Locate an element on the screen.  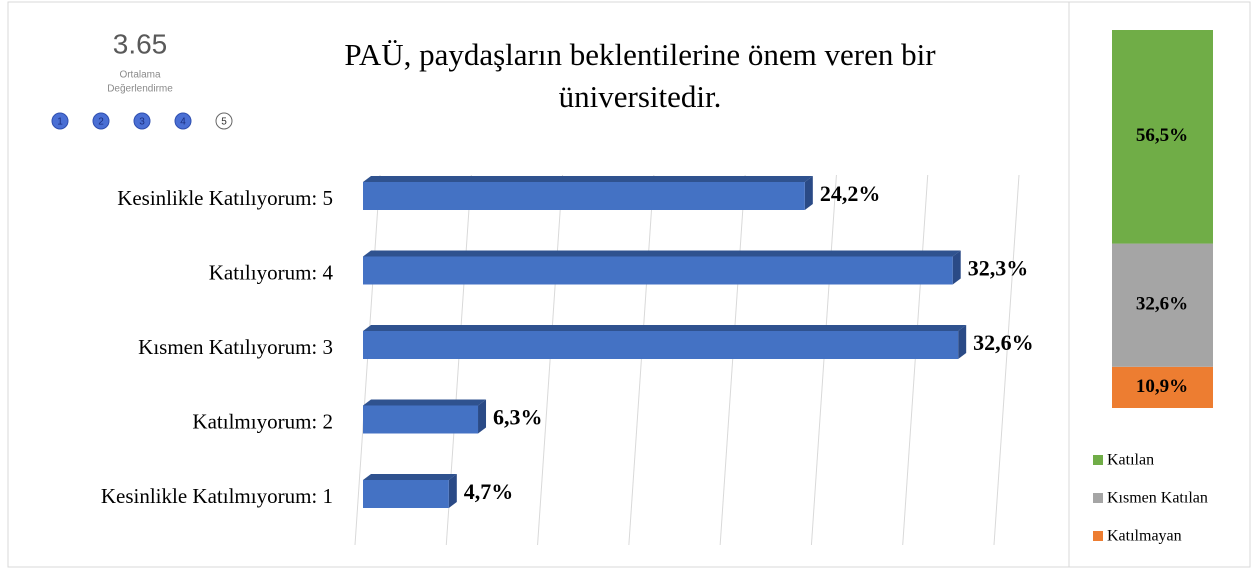
rating-level: 2 is located at coordinates (101, 122).